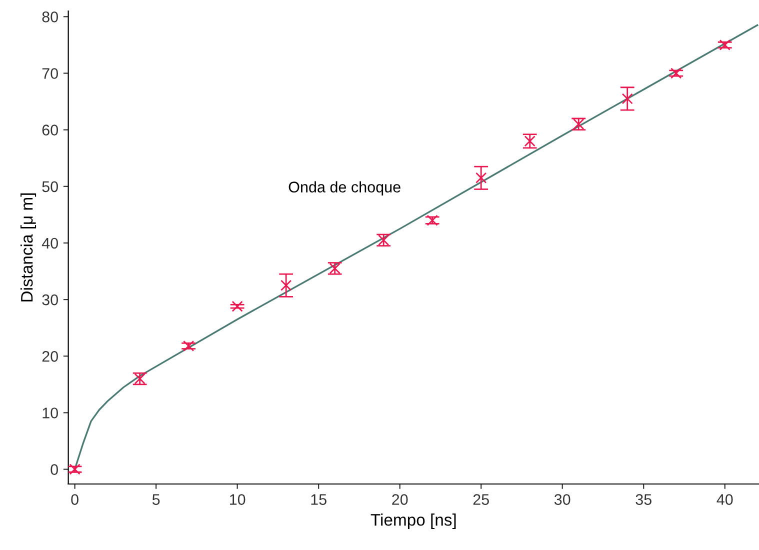 The image size is (759, 550). What do you see at coordinates (50, 73) in the screenshot?
I see `y-tick-label: 70` at bounding box center [50, 73].